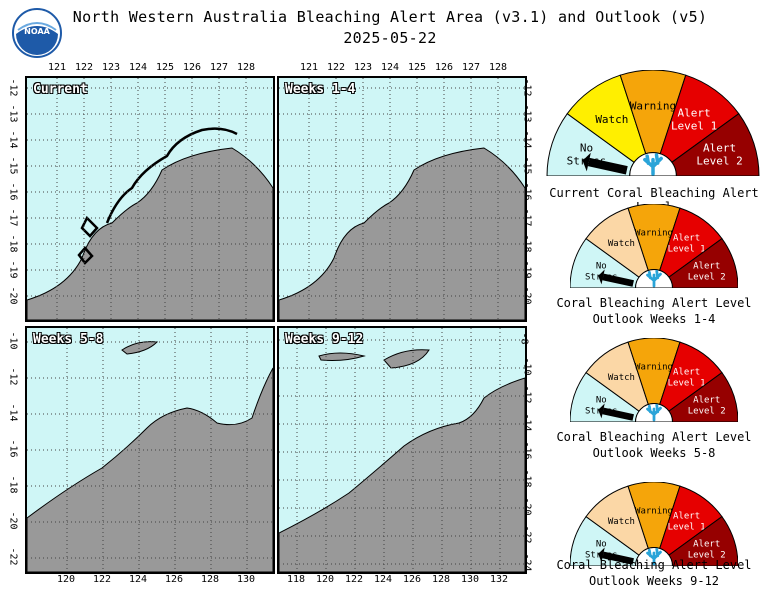  I want to click on gauge-caption-period: Outlook Weeks 9-12, so click(654, 581).